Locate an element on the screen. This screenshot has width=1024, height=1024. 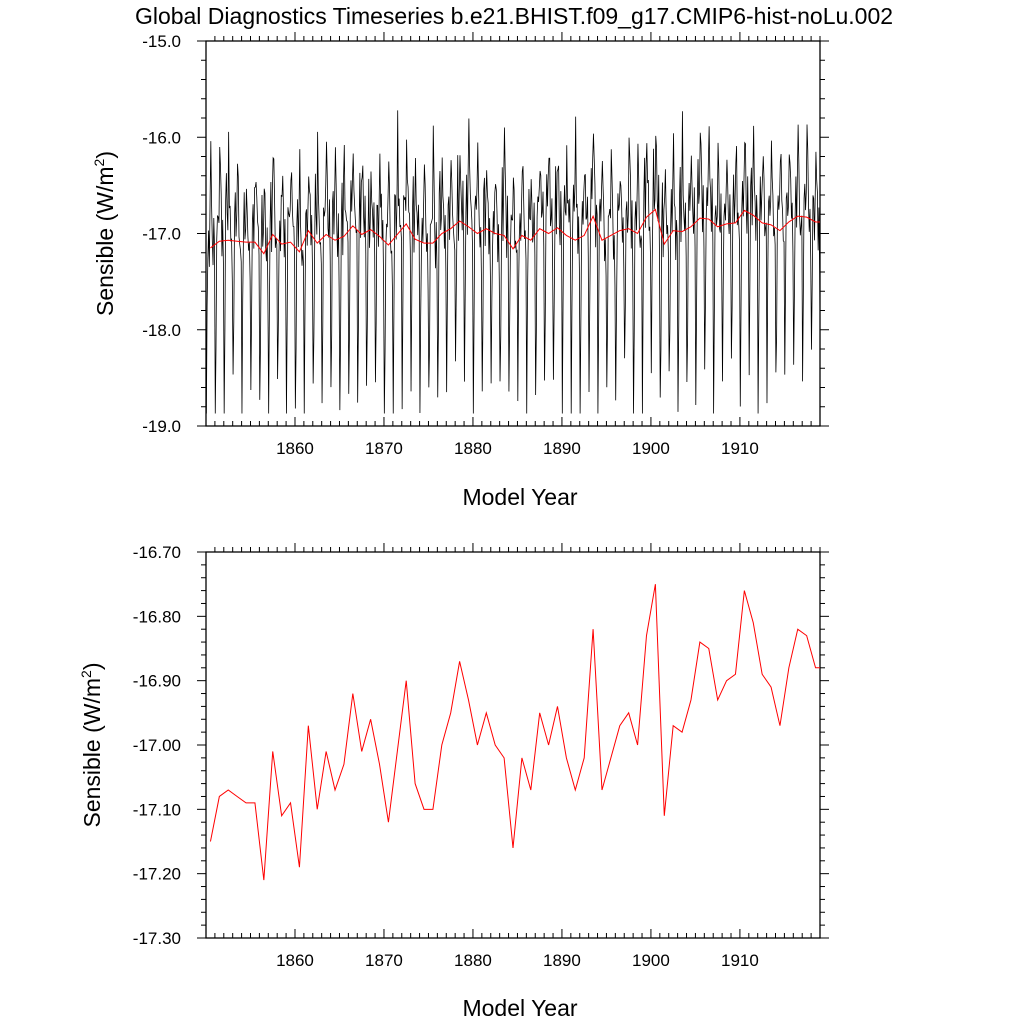
top-x-axis-label: Model Year is located at coordinates (519, 497).